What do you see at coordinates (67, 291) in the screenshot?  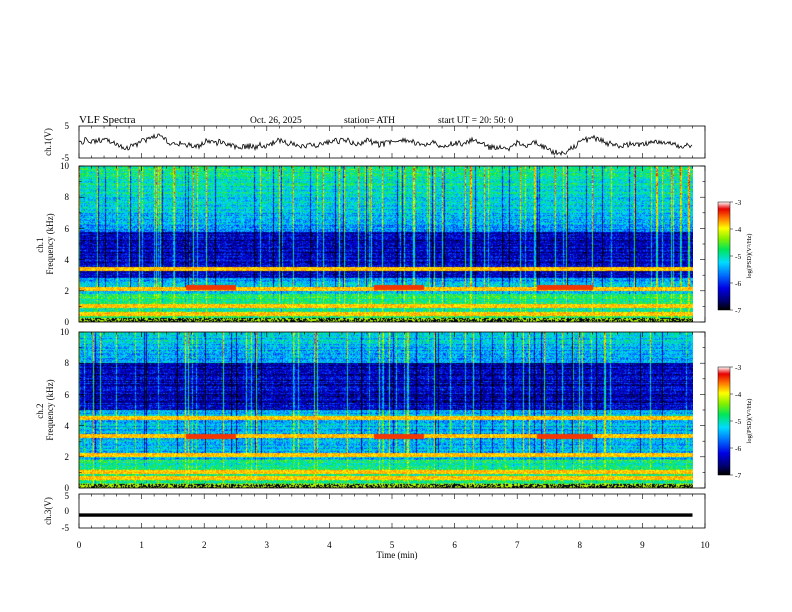 I see `ch1-ytick-2: 2` at bounding box center [67, 291].